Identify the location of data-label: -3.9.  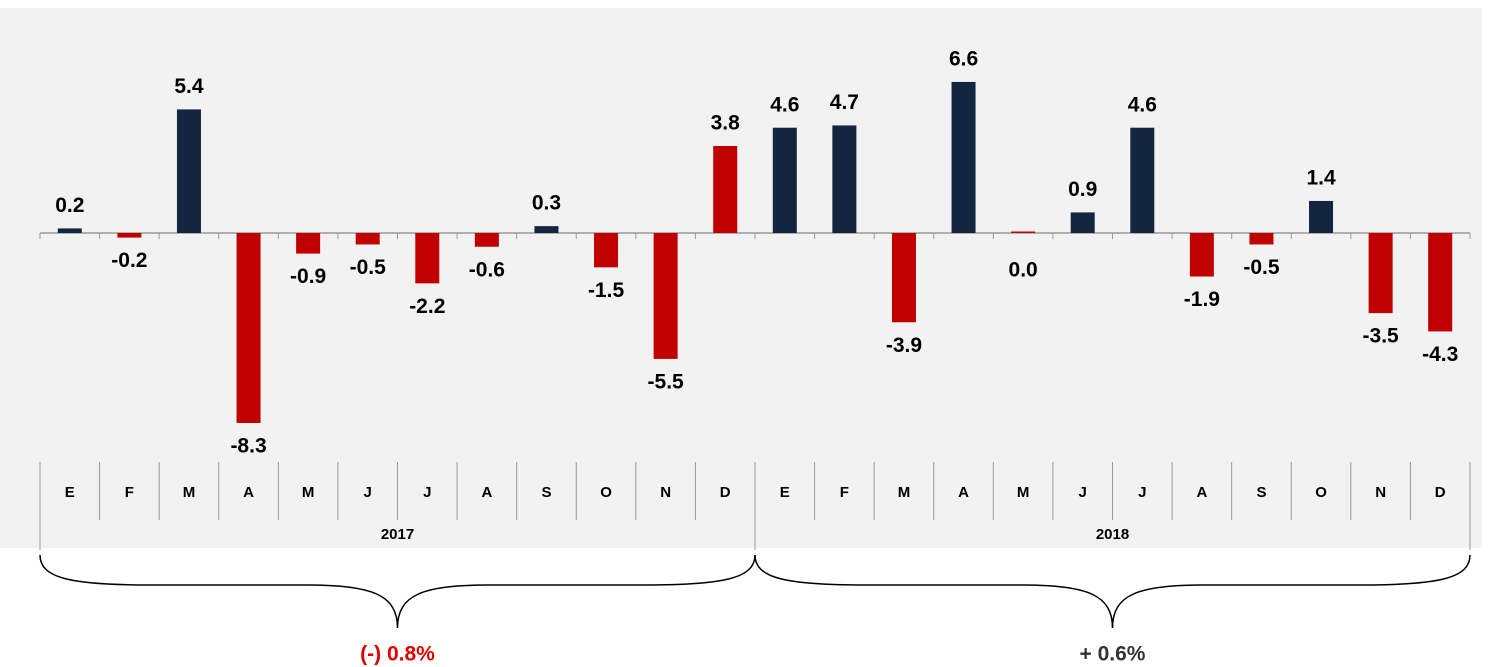
(904, 345).